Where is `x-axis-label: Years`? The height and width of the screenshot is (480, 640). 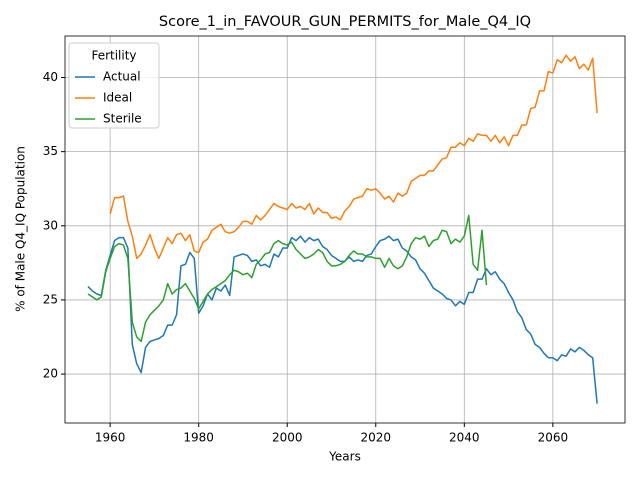
x-axis-label: Years is located at coordinates (344, 457).